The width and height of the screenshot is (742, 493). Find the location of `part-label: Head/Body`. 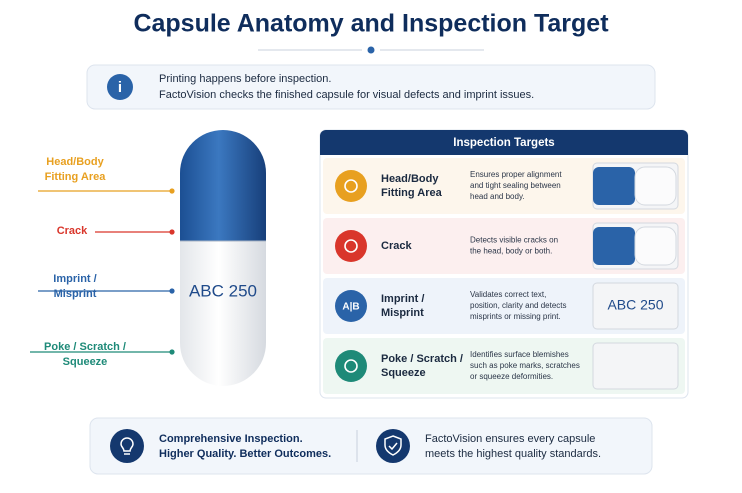

part-label: Head/Body is located at coordinates (75, 162).